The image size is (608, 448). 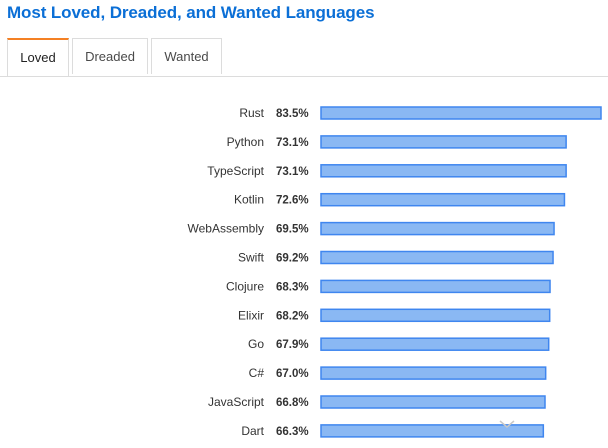 I want to click on category-label: Clojure, so click(x=245, y=286).